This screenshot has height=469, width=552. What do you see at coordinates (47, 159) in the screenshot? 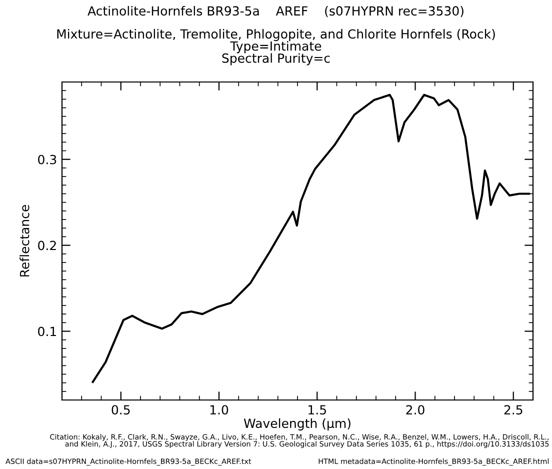
I see `y-tick-label: 0.3` at bounding box center [47, 159].